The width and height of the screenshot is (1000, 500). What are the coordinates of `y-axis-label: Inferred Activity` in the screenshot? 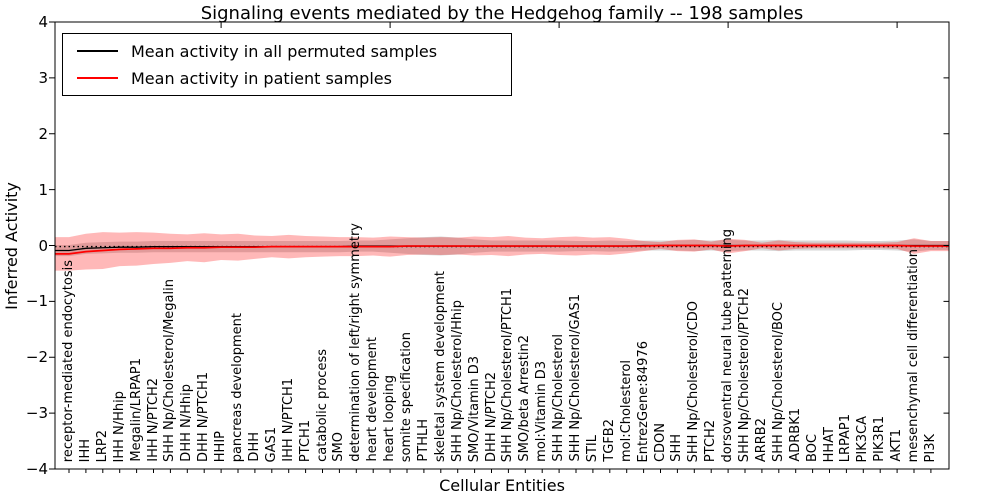 It's located at (11, 246).